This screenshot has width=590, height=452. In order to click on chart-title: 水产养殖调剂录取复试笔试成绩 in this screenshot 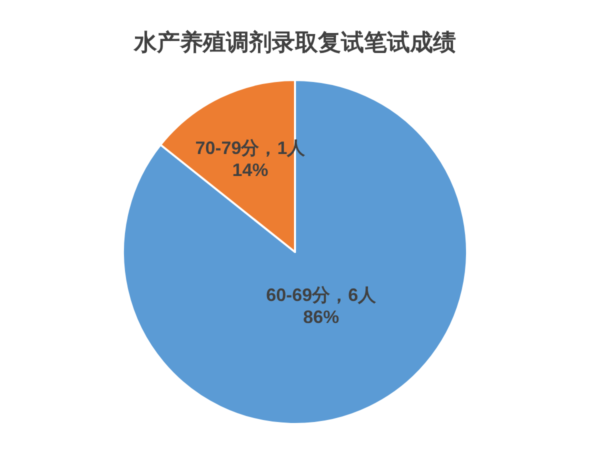, I will do `click(294, 42)`.